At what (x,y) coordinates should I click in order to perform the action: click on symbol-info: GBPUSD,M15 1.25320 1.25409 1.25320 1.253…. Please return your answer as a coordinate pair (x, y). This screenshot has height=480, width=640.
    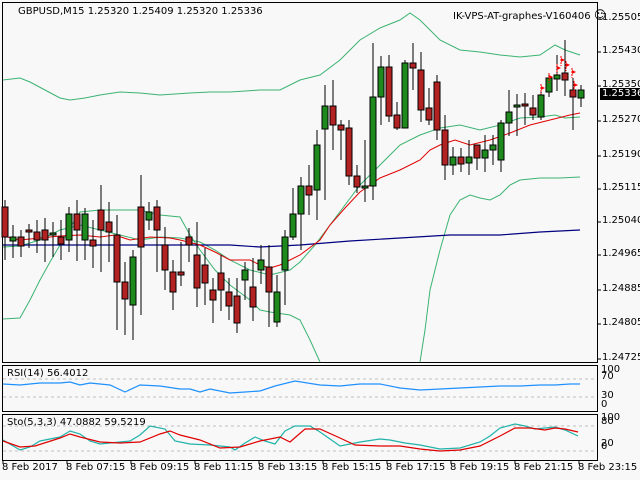
    Looking at the image, I should click on (140, 11).